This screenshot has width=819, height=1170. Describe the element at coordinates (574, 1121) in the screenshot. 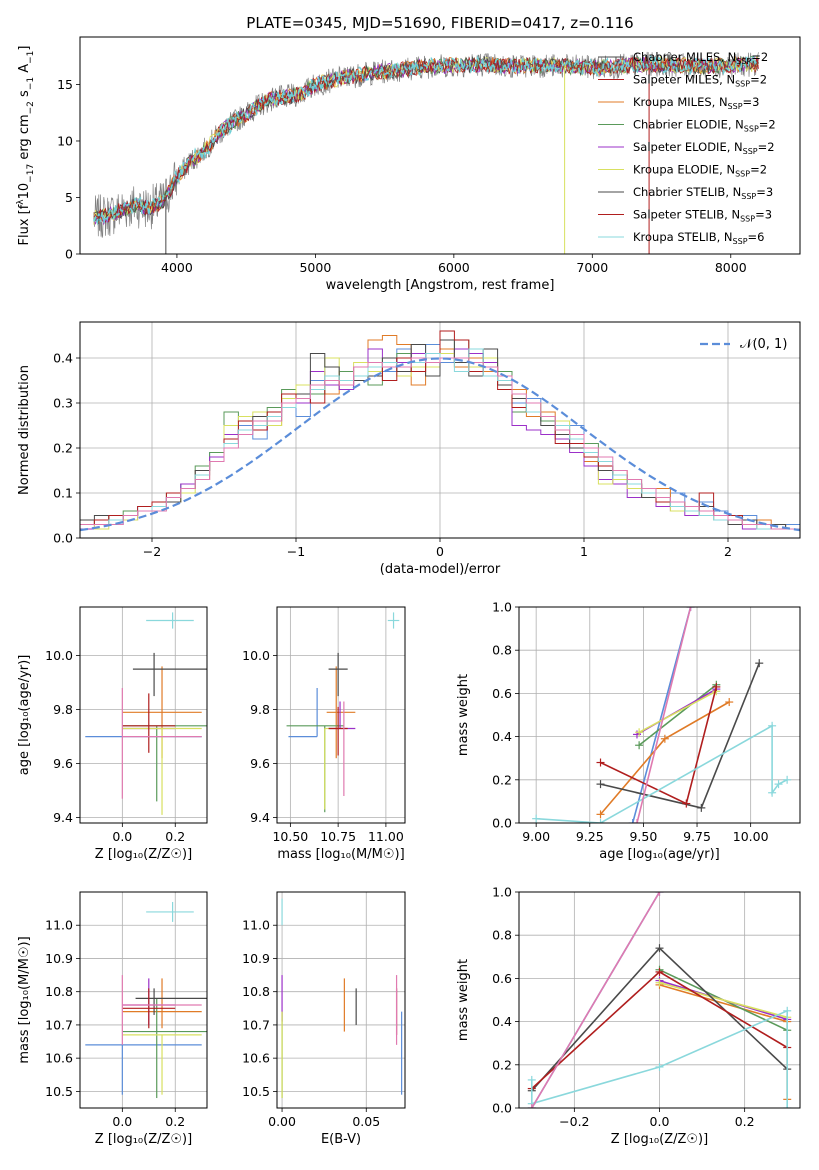

I see `x-tick-label: −0.2` at that location.